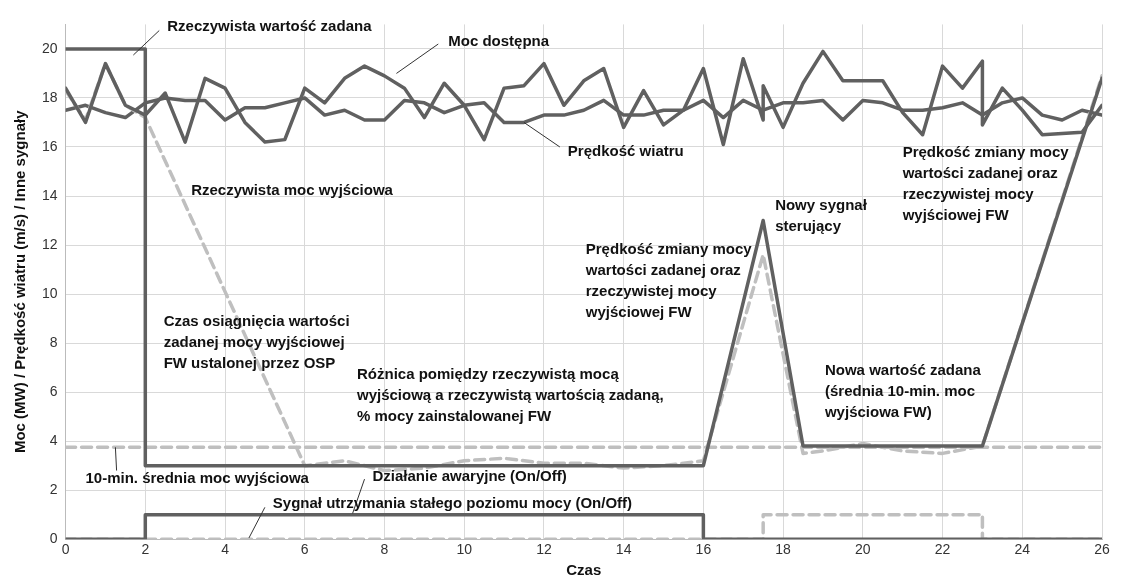 The image size is (1124, 588). What do you see at coordinates (292, 190) in the screenshot?
I see `series-label: Rzeczywista moc wyjściowa` at bounding box center [292, 190].